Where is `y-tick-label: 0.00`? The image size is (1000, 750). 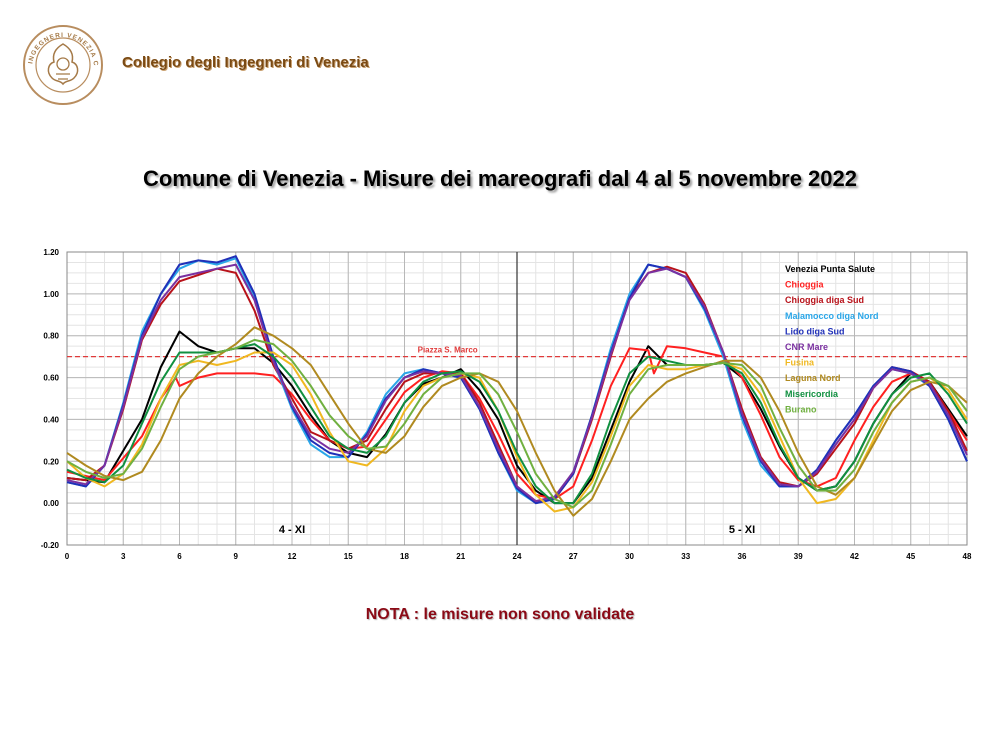
y-tick-label: 0.00 is located at coordinates (51, 503).